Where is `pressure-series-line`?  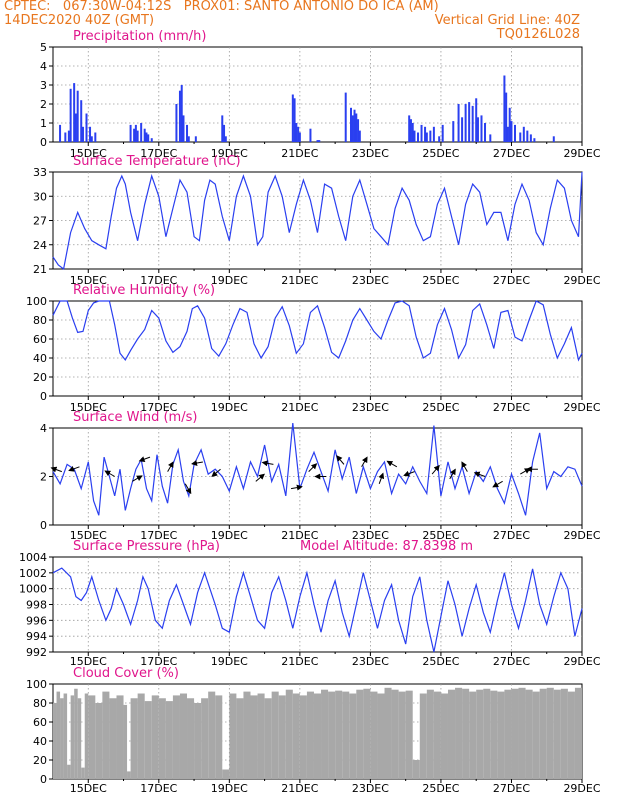
pressure-series-line is located at coordinates (317, 610).